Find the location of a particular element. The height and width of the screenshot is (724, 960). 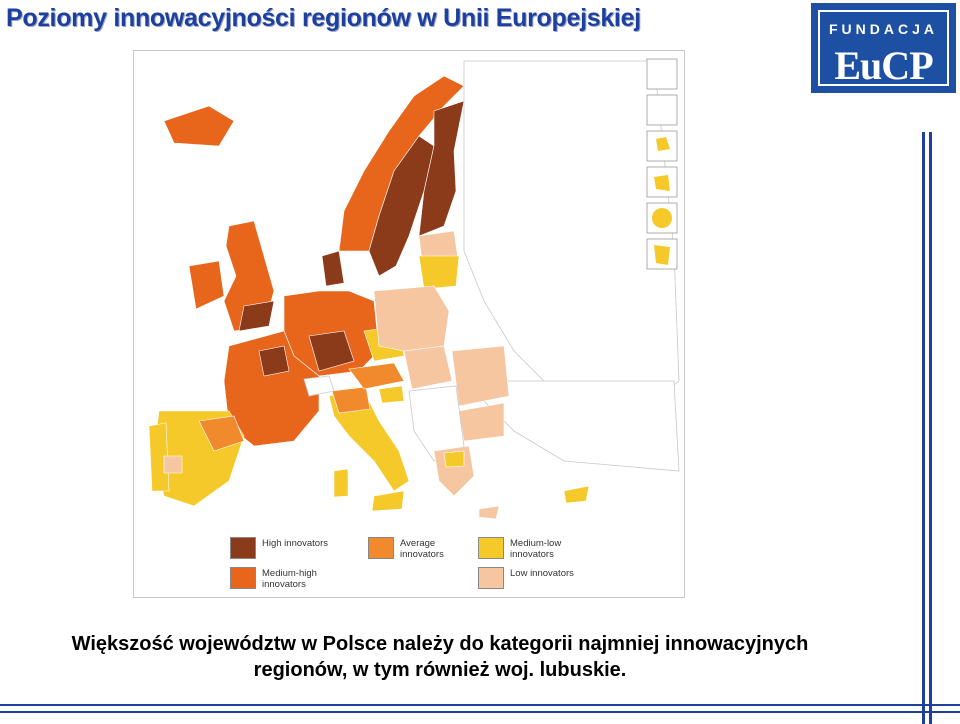

legend-swatch-medium-low is located at coordinates (491, 548).